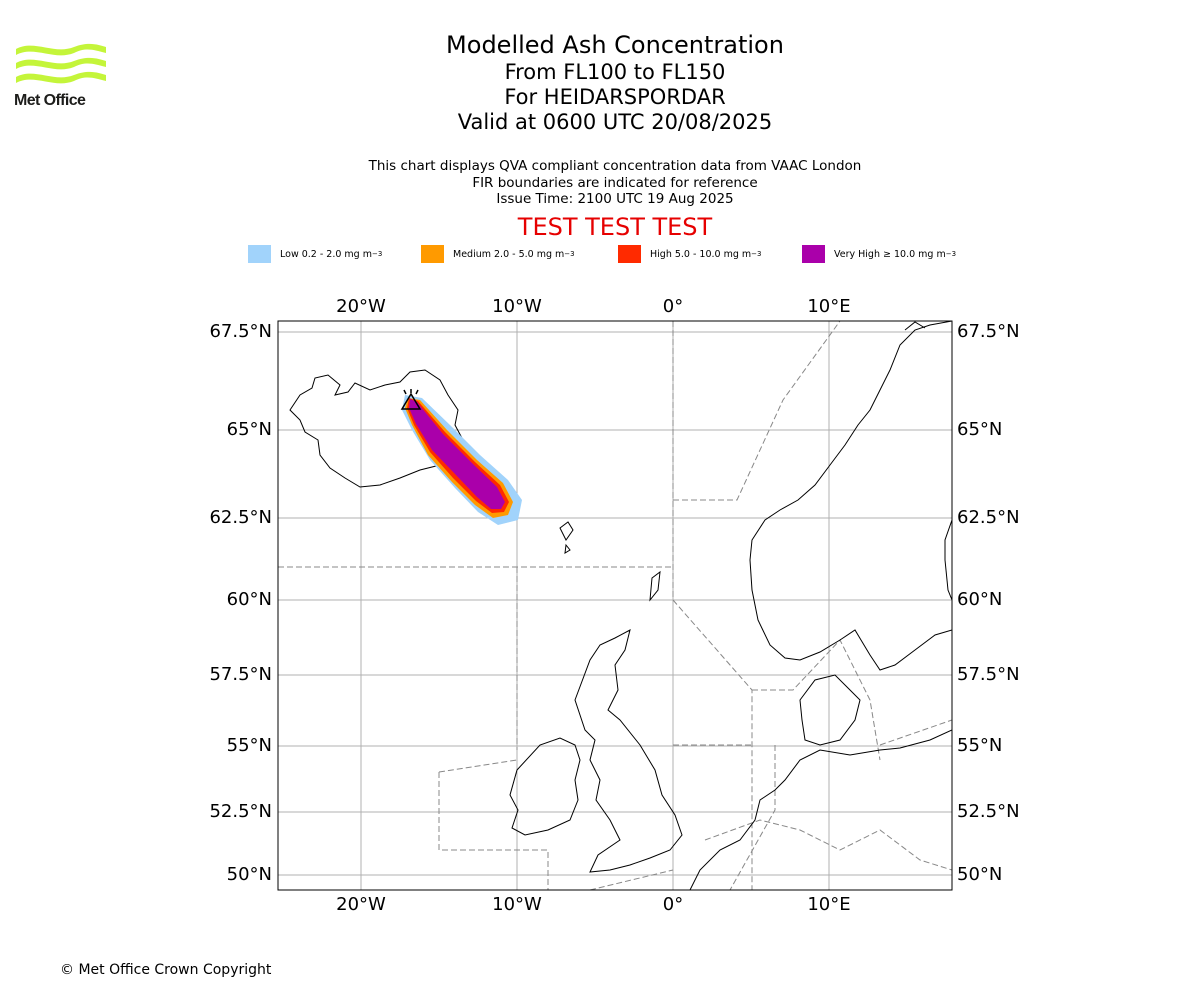 The image size is (1200, 1000). I want to click on lat-tick-left: 62.5°N, so click(240, 517).